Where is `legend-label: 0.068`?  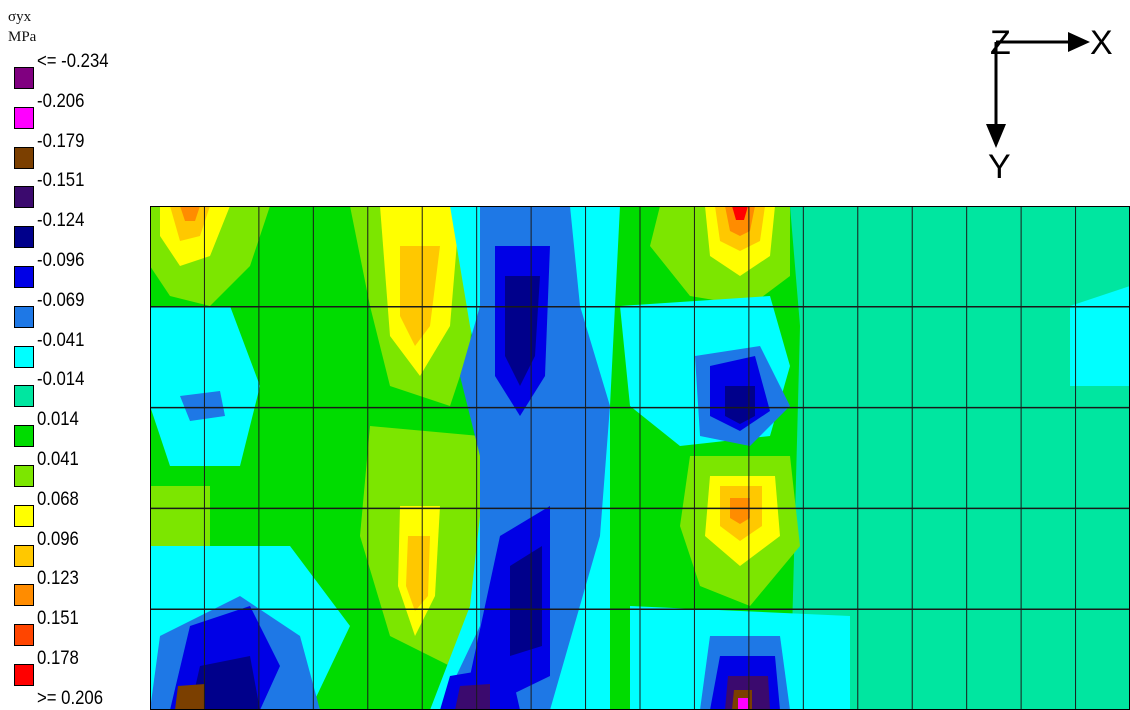 legend-label: 0.068 is located at coordinates (58, 499).